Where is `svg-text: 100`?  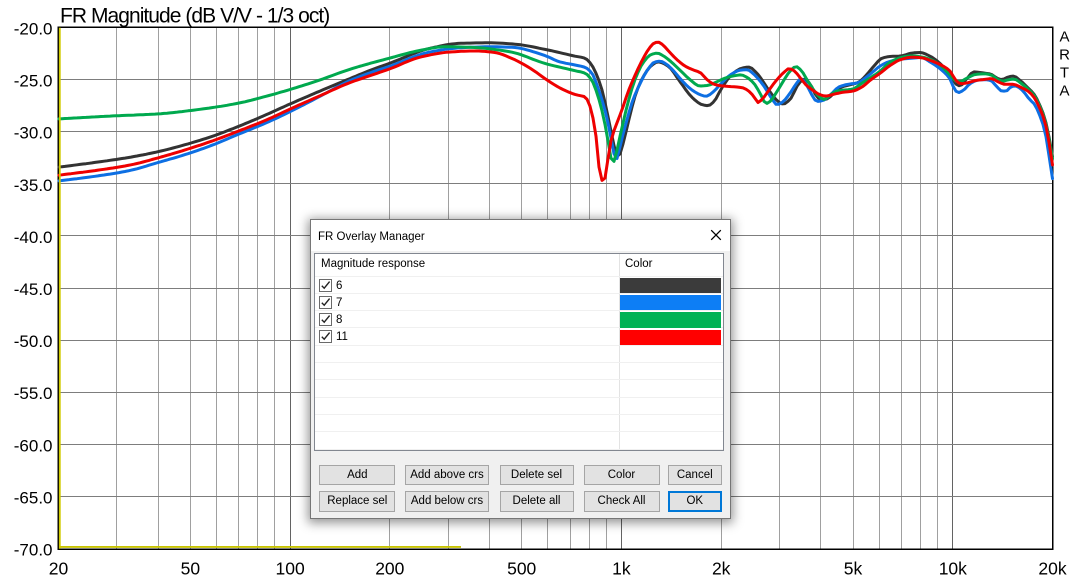 svg-text: 100 is located at coordinates (289, 569).